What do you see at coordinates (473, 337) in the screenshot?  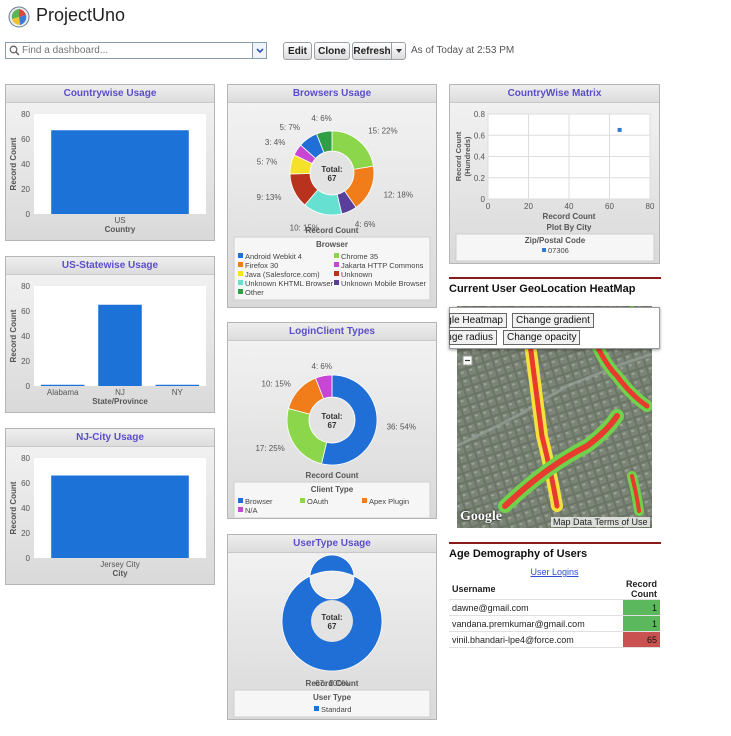 I see `change-radius-button: Change radius` at bounding box center [473, 337].